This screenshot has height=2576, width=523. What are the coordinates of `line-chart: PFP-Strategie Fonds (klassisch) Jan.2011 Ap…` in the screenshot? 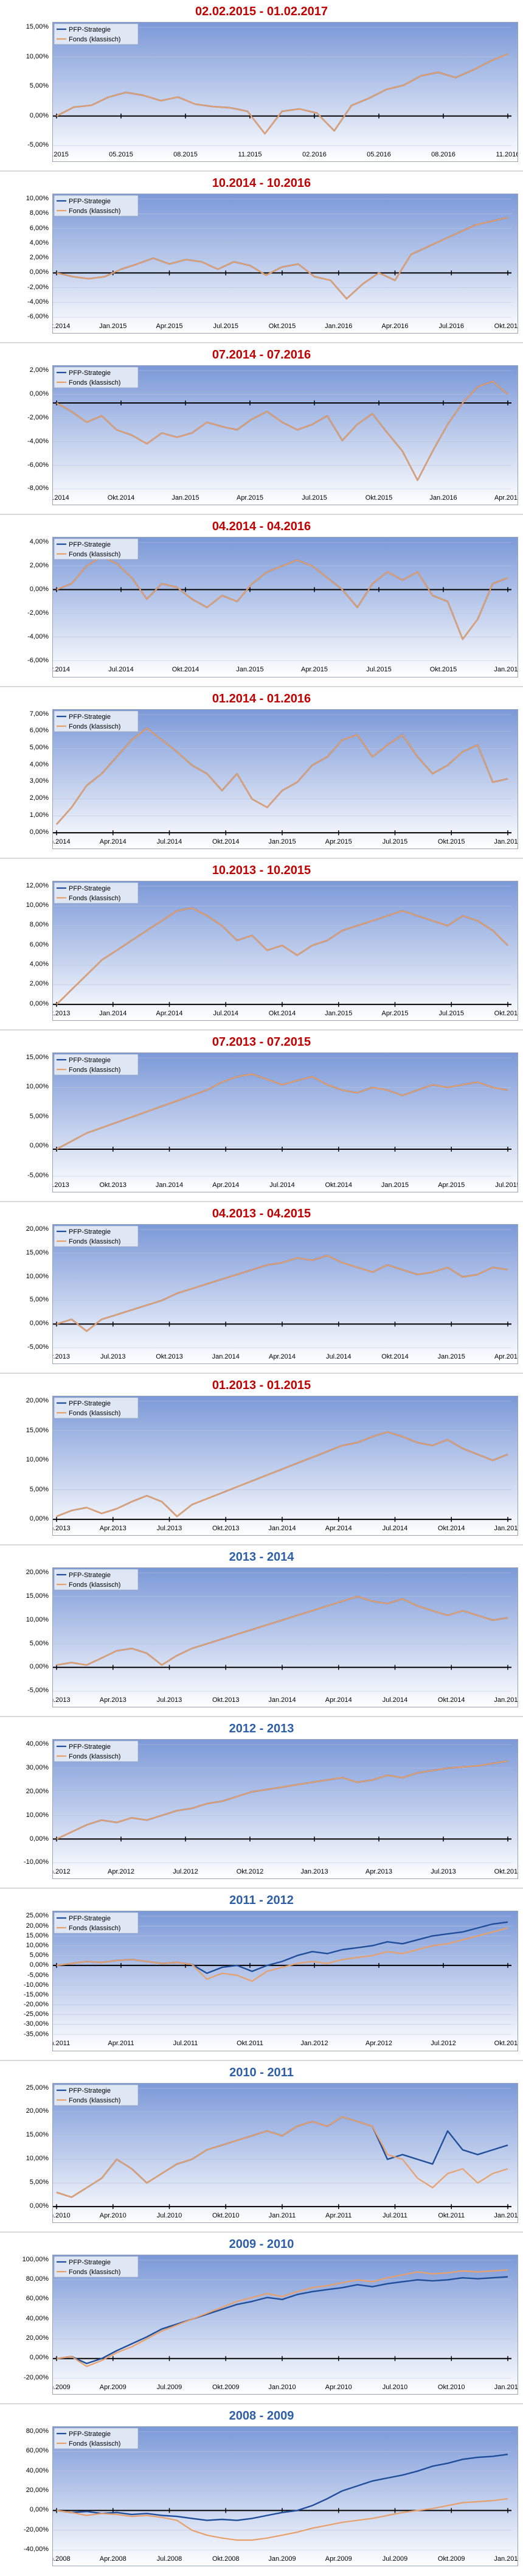 It's located at (285, 1981).